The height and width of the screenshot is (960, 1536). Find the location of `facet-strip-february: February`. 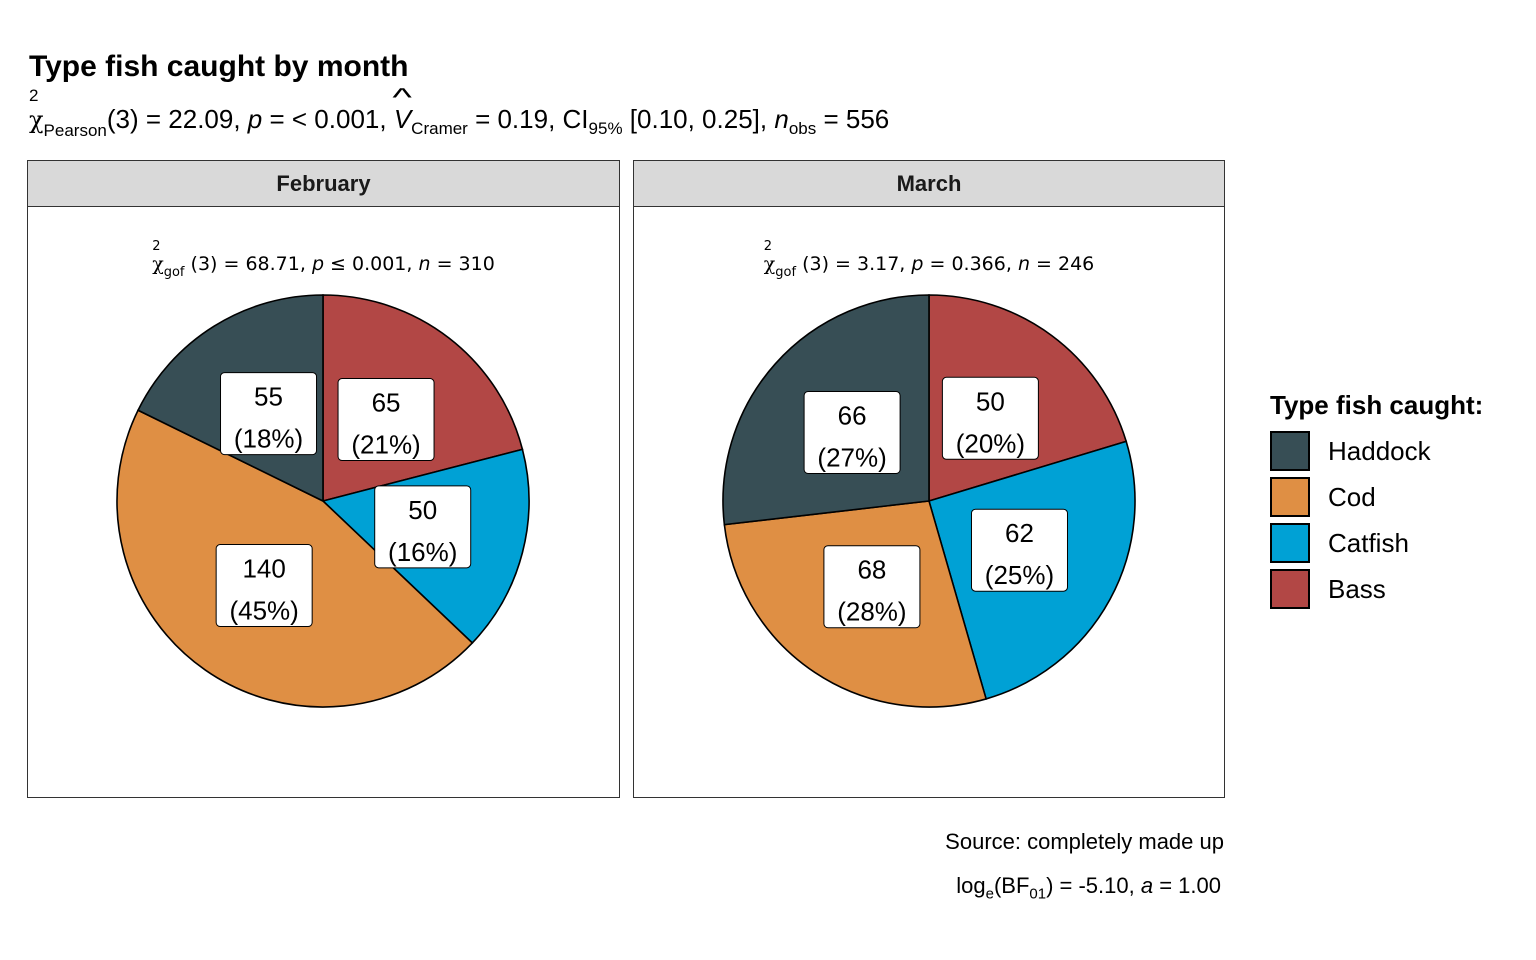

facet-strip-february: February is located at coordinates (323, 183).